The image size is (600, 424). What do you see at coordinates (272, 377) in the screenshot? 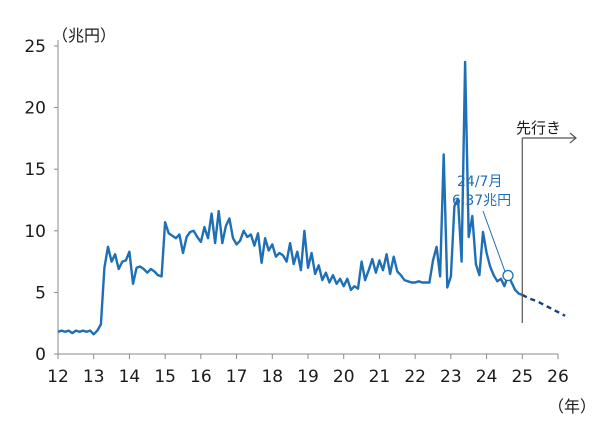
I see `x-tick-label: 18` at bounding box center [272, 377].